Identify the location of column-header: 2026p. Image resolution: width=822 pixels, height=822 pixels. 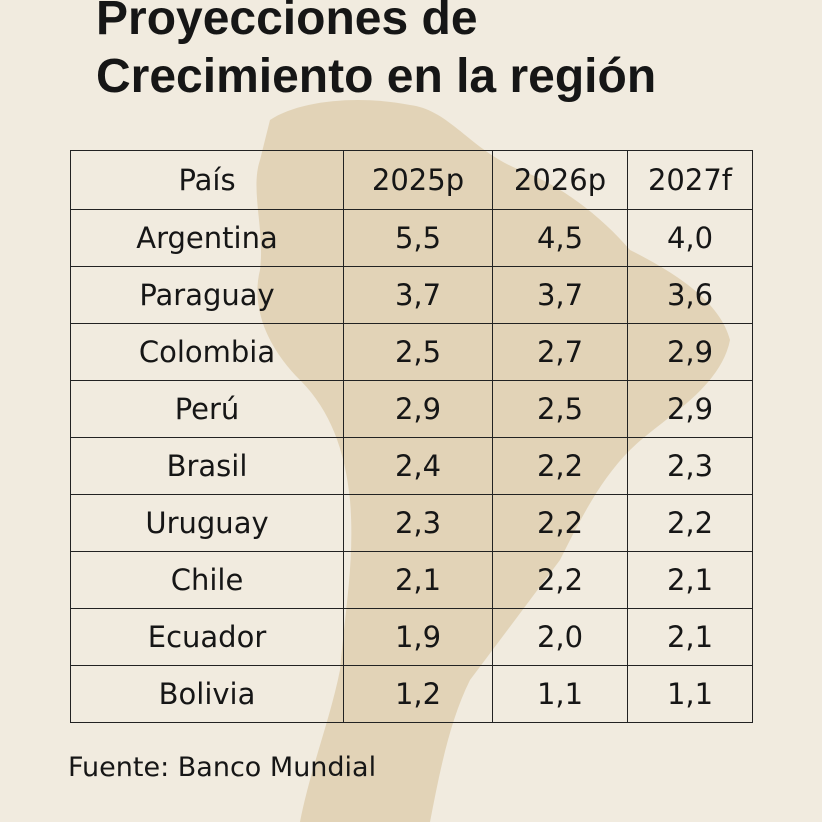
(560, 180).